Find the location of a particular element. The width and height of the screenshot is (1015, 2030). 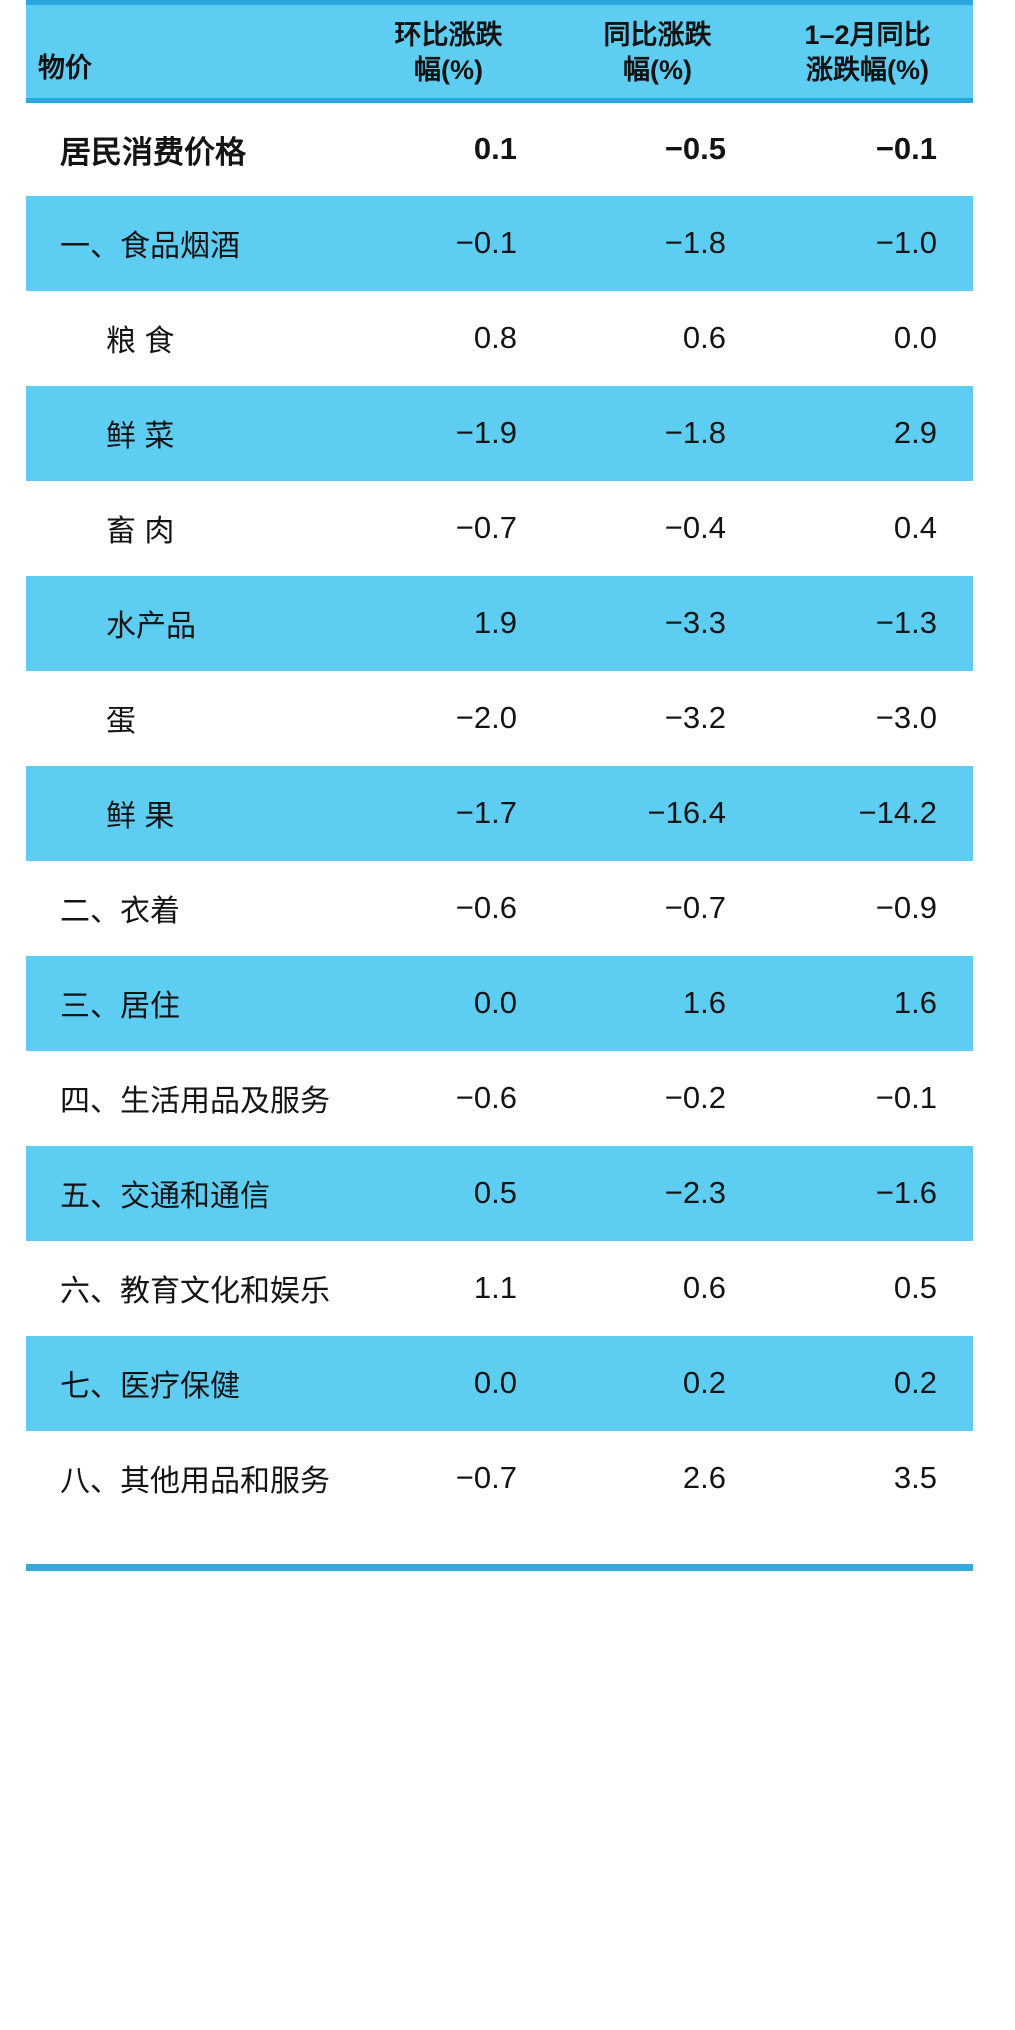

row-label: 六、教育文化和娱乐 is located at coordinates (185, 1288).